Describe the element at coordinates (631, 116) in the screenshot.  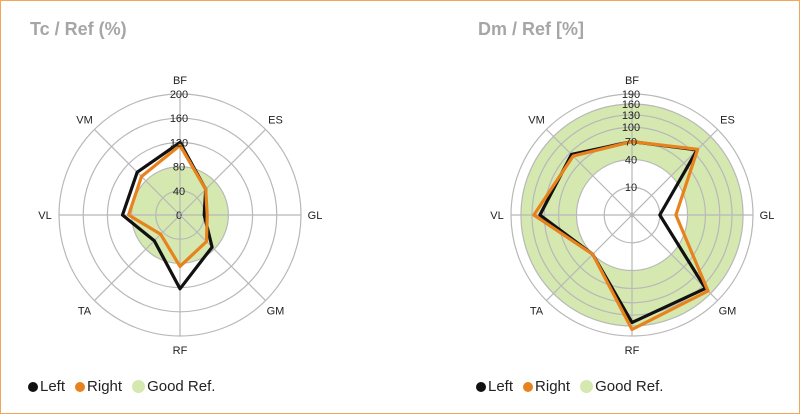
I see `radial-tick-label: 130` at that location.